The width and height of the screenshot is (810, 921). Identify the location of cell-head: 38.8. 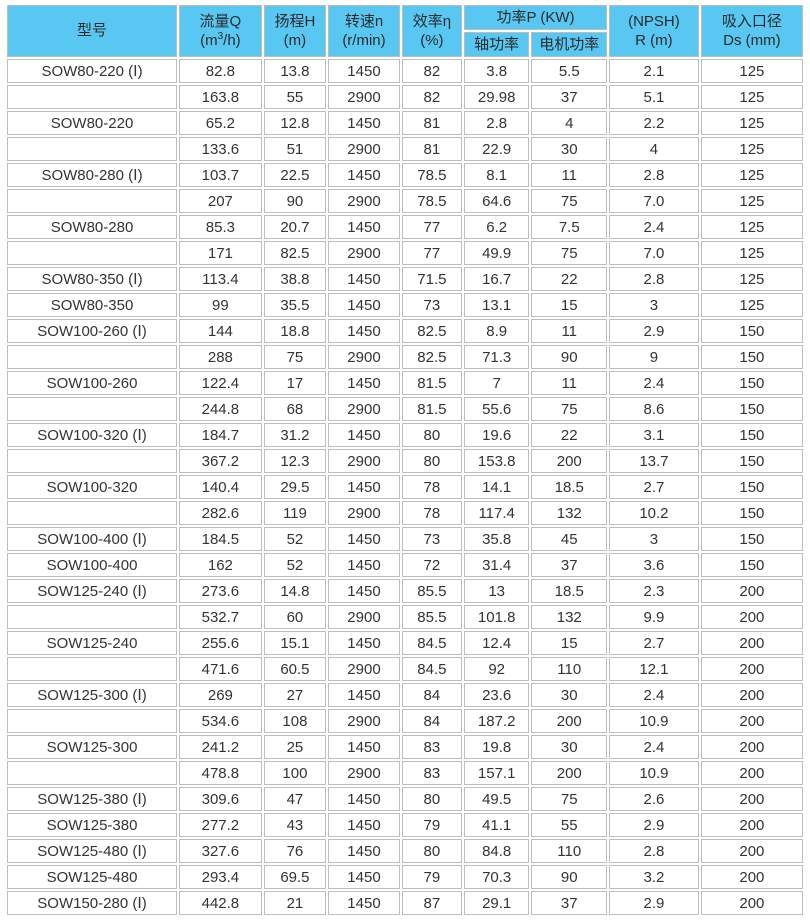
(295, 279).